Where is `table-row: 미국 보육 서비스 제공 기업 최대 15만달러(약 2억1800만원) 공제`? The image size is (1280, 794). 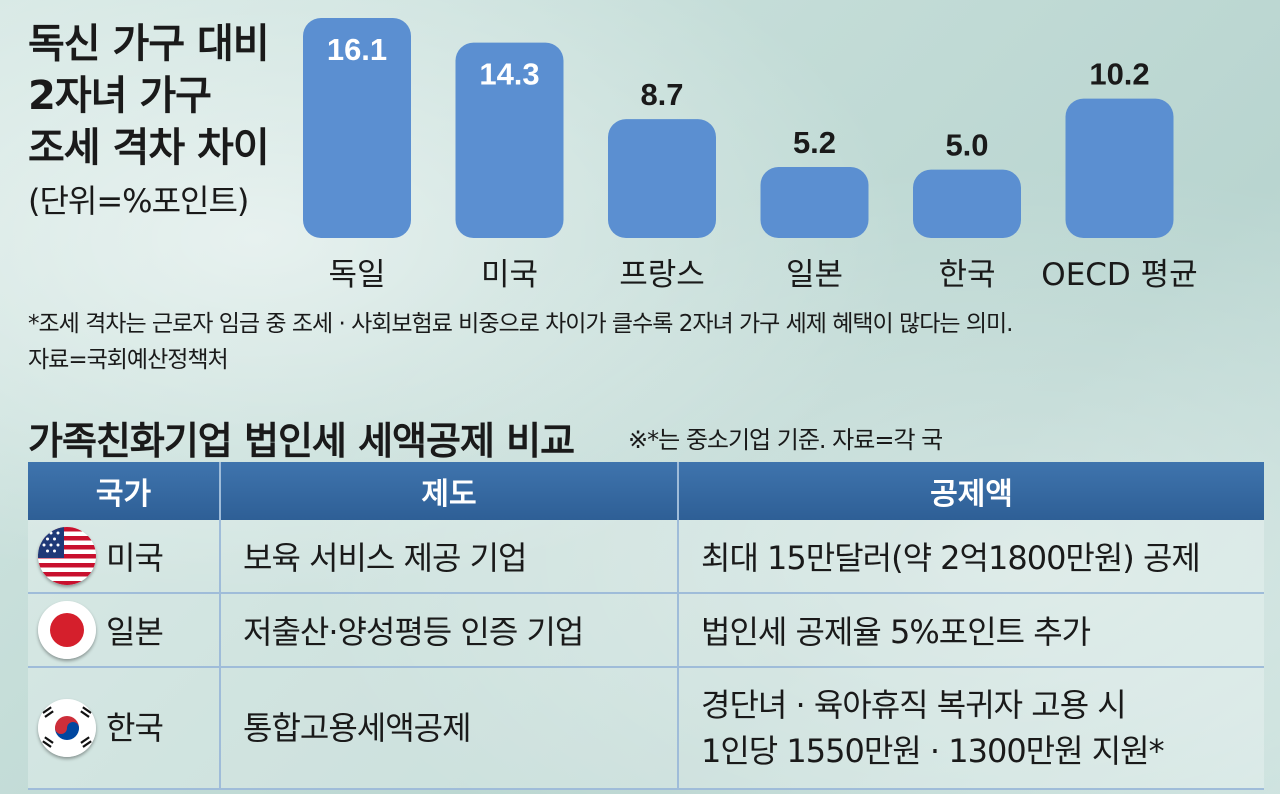
table-row: 미국 보육 서비스 제공 기업 최대 15만달러(약 2억1800만원) 공제 is located at coordinates (646, 557).